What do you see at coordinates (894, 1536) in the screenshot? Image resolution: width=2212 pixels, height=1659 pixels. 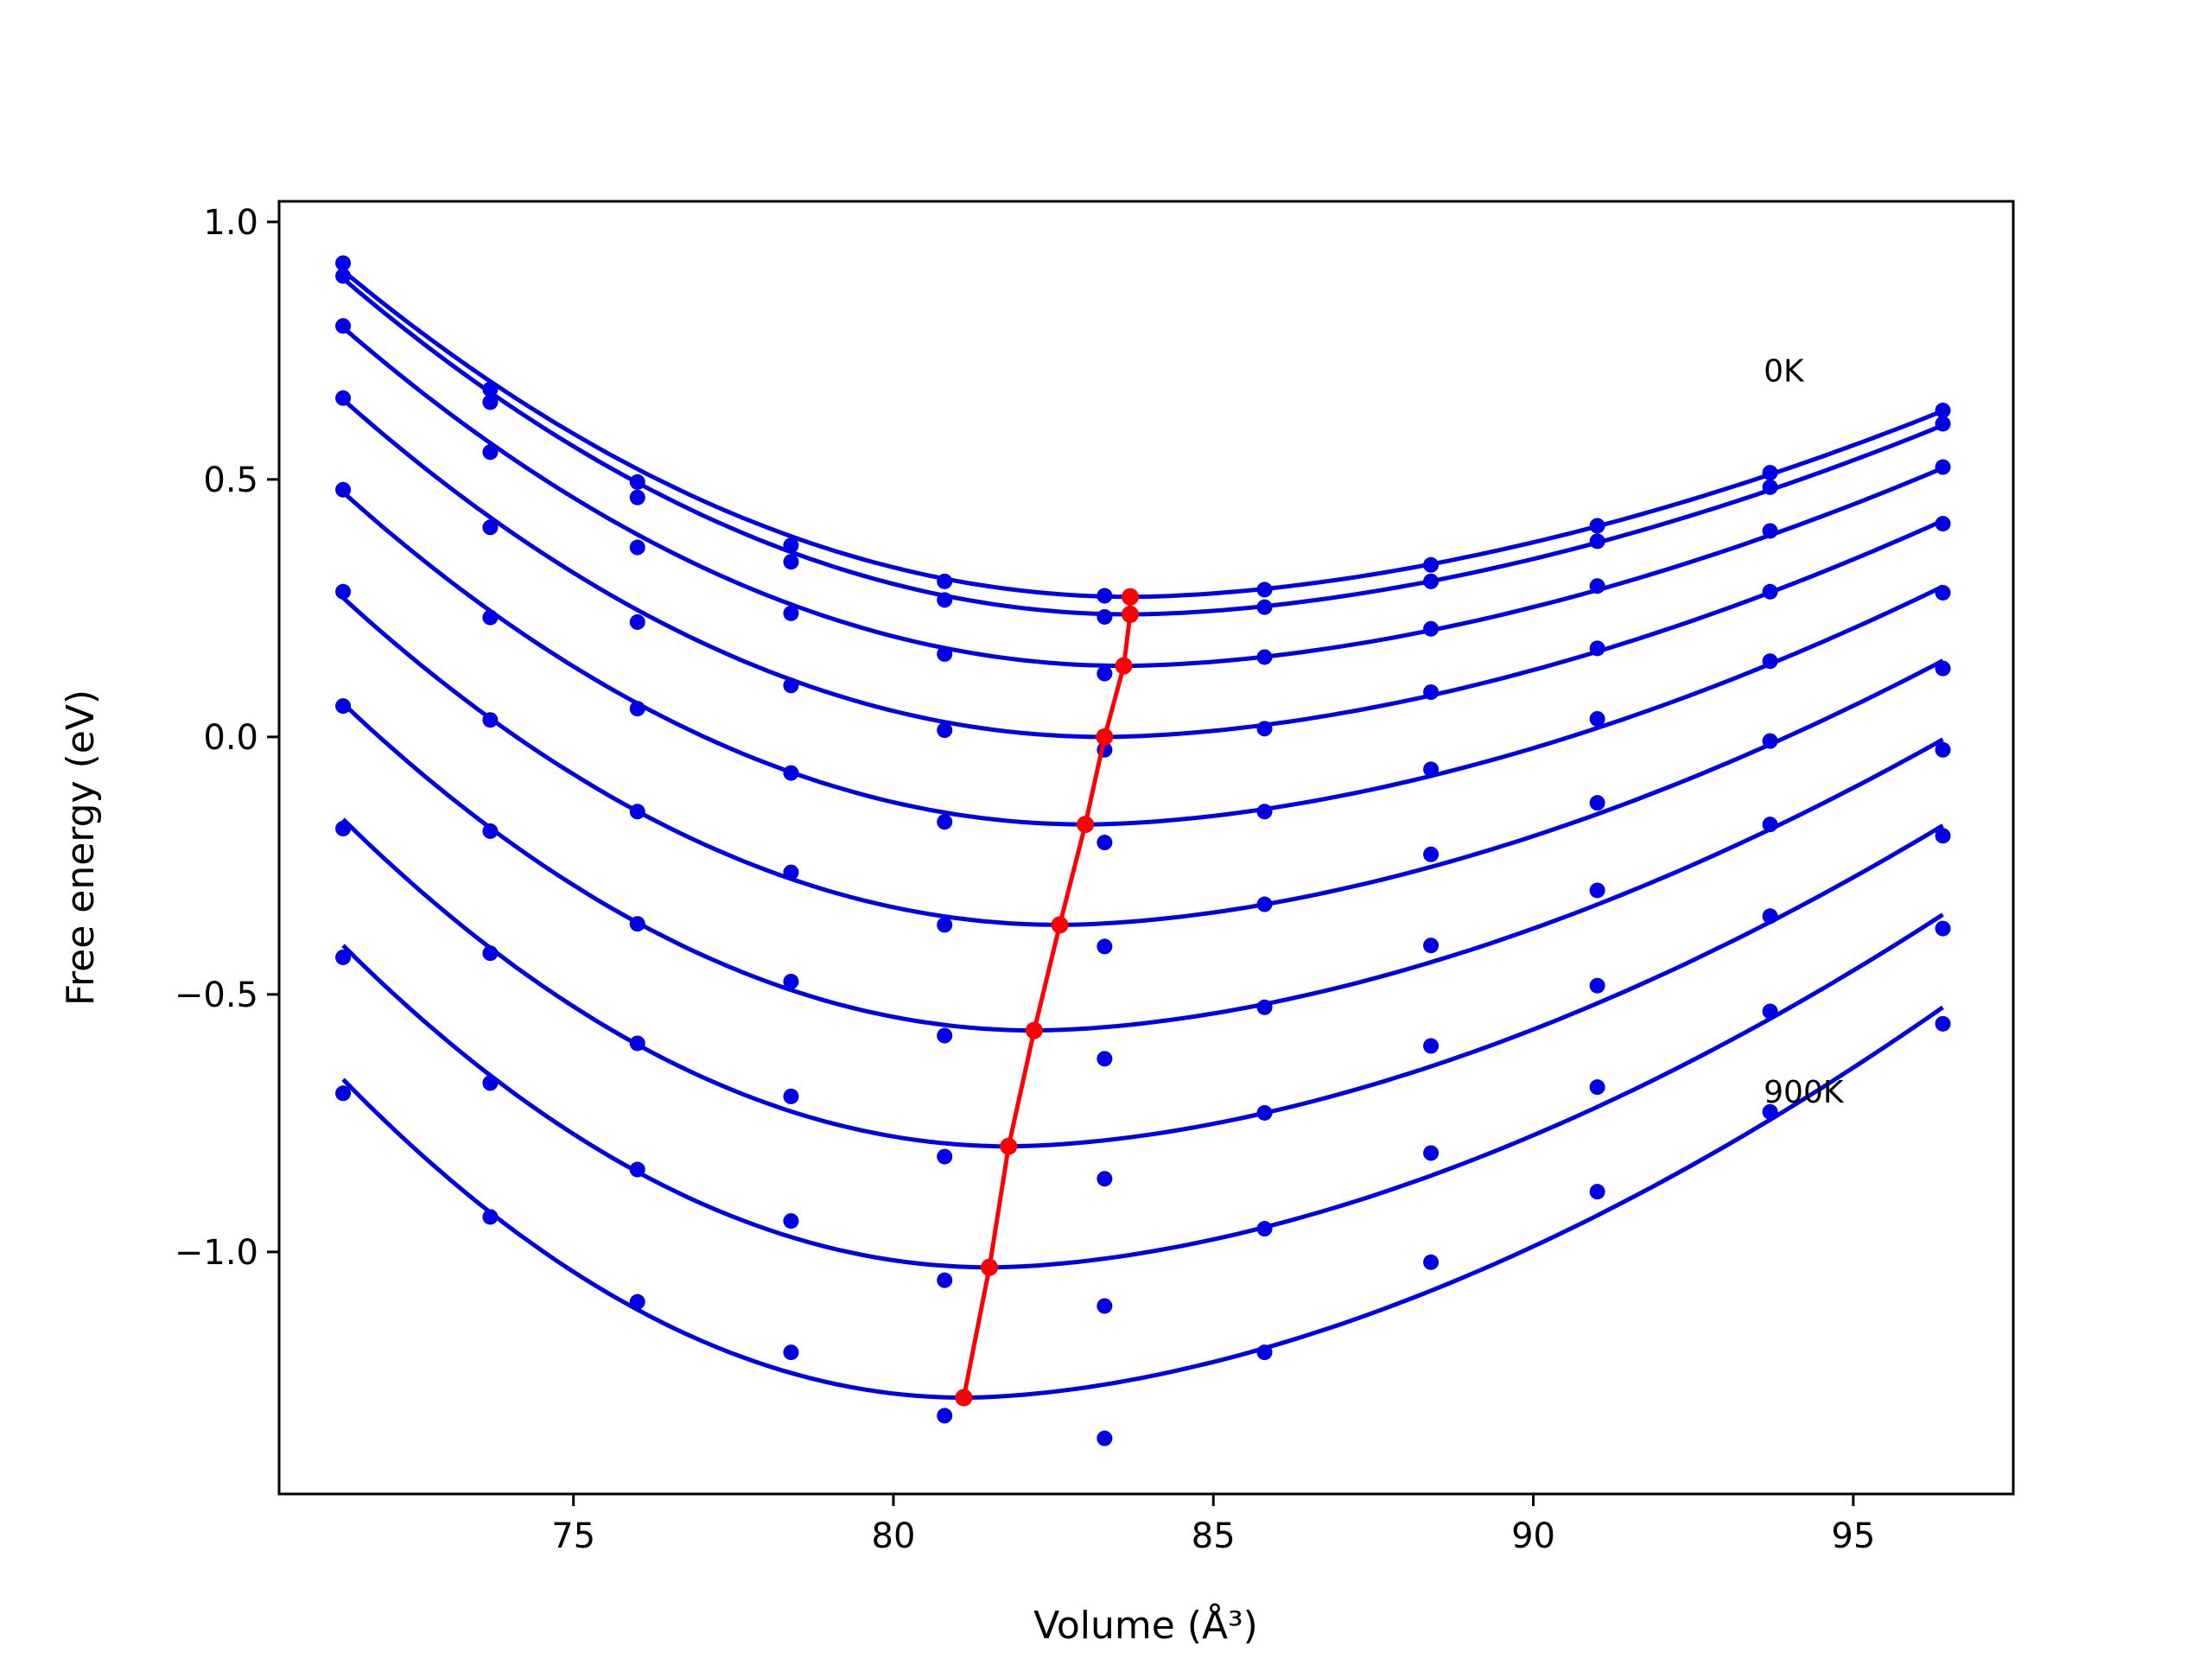 I see `x-tick-label: 80` at bounding box center [894, 1536].